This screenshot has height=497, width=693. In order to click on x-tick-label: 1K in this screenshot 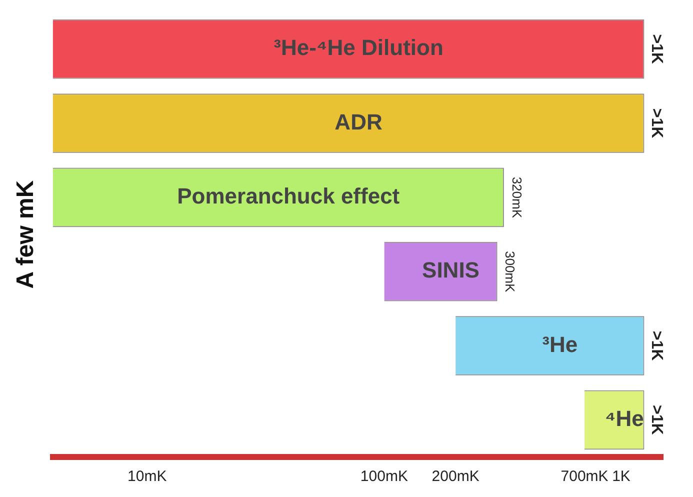, I will do `click(621, 477)`.